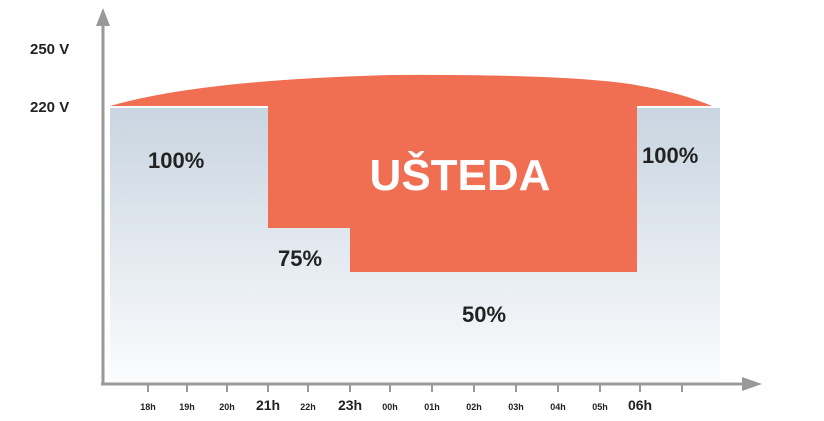 This screenshot has width=824, height=421. I want to click on x-ticks: 18h 19h 20h 21h 22h 23h 00h 01h 02h 03h 04h 05h 06h, so click(396, 398).